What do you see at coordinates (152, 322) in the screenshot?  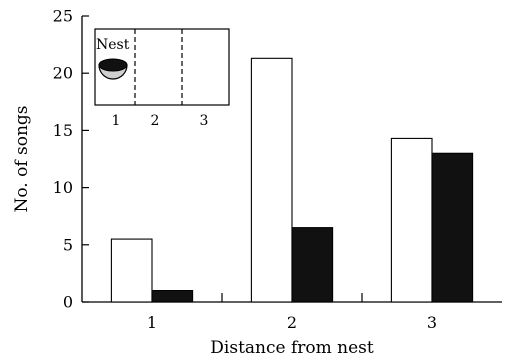 I see `x-tick-label: 1` at bounding box center [152, 322].